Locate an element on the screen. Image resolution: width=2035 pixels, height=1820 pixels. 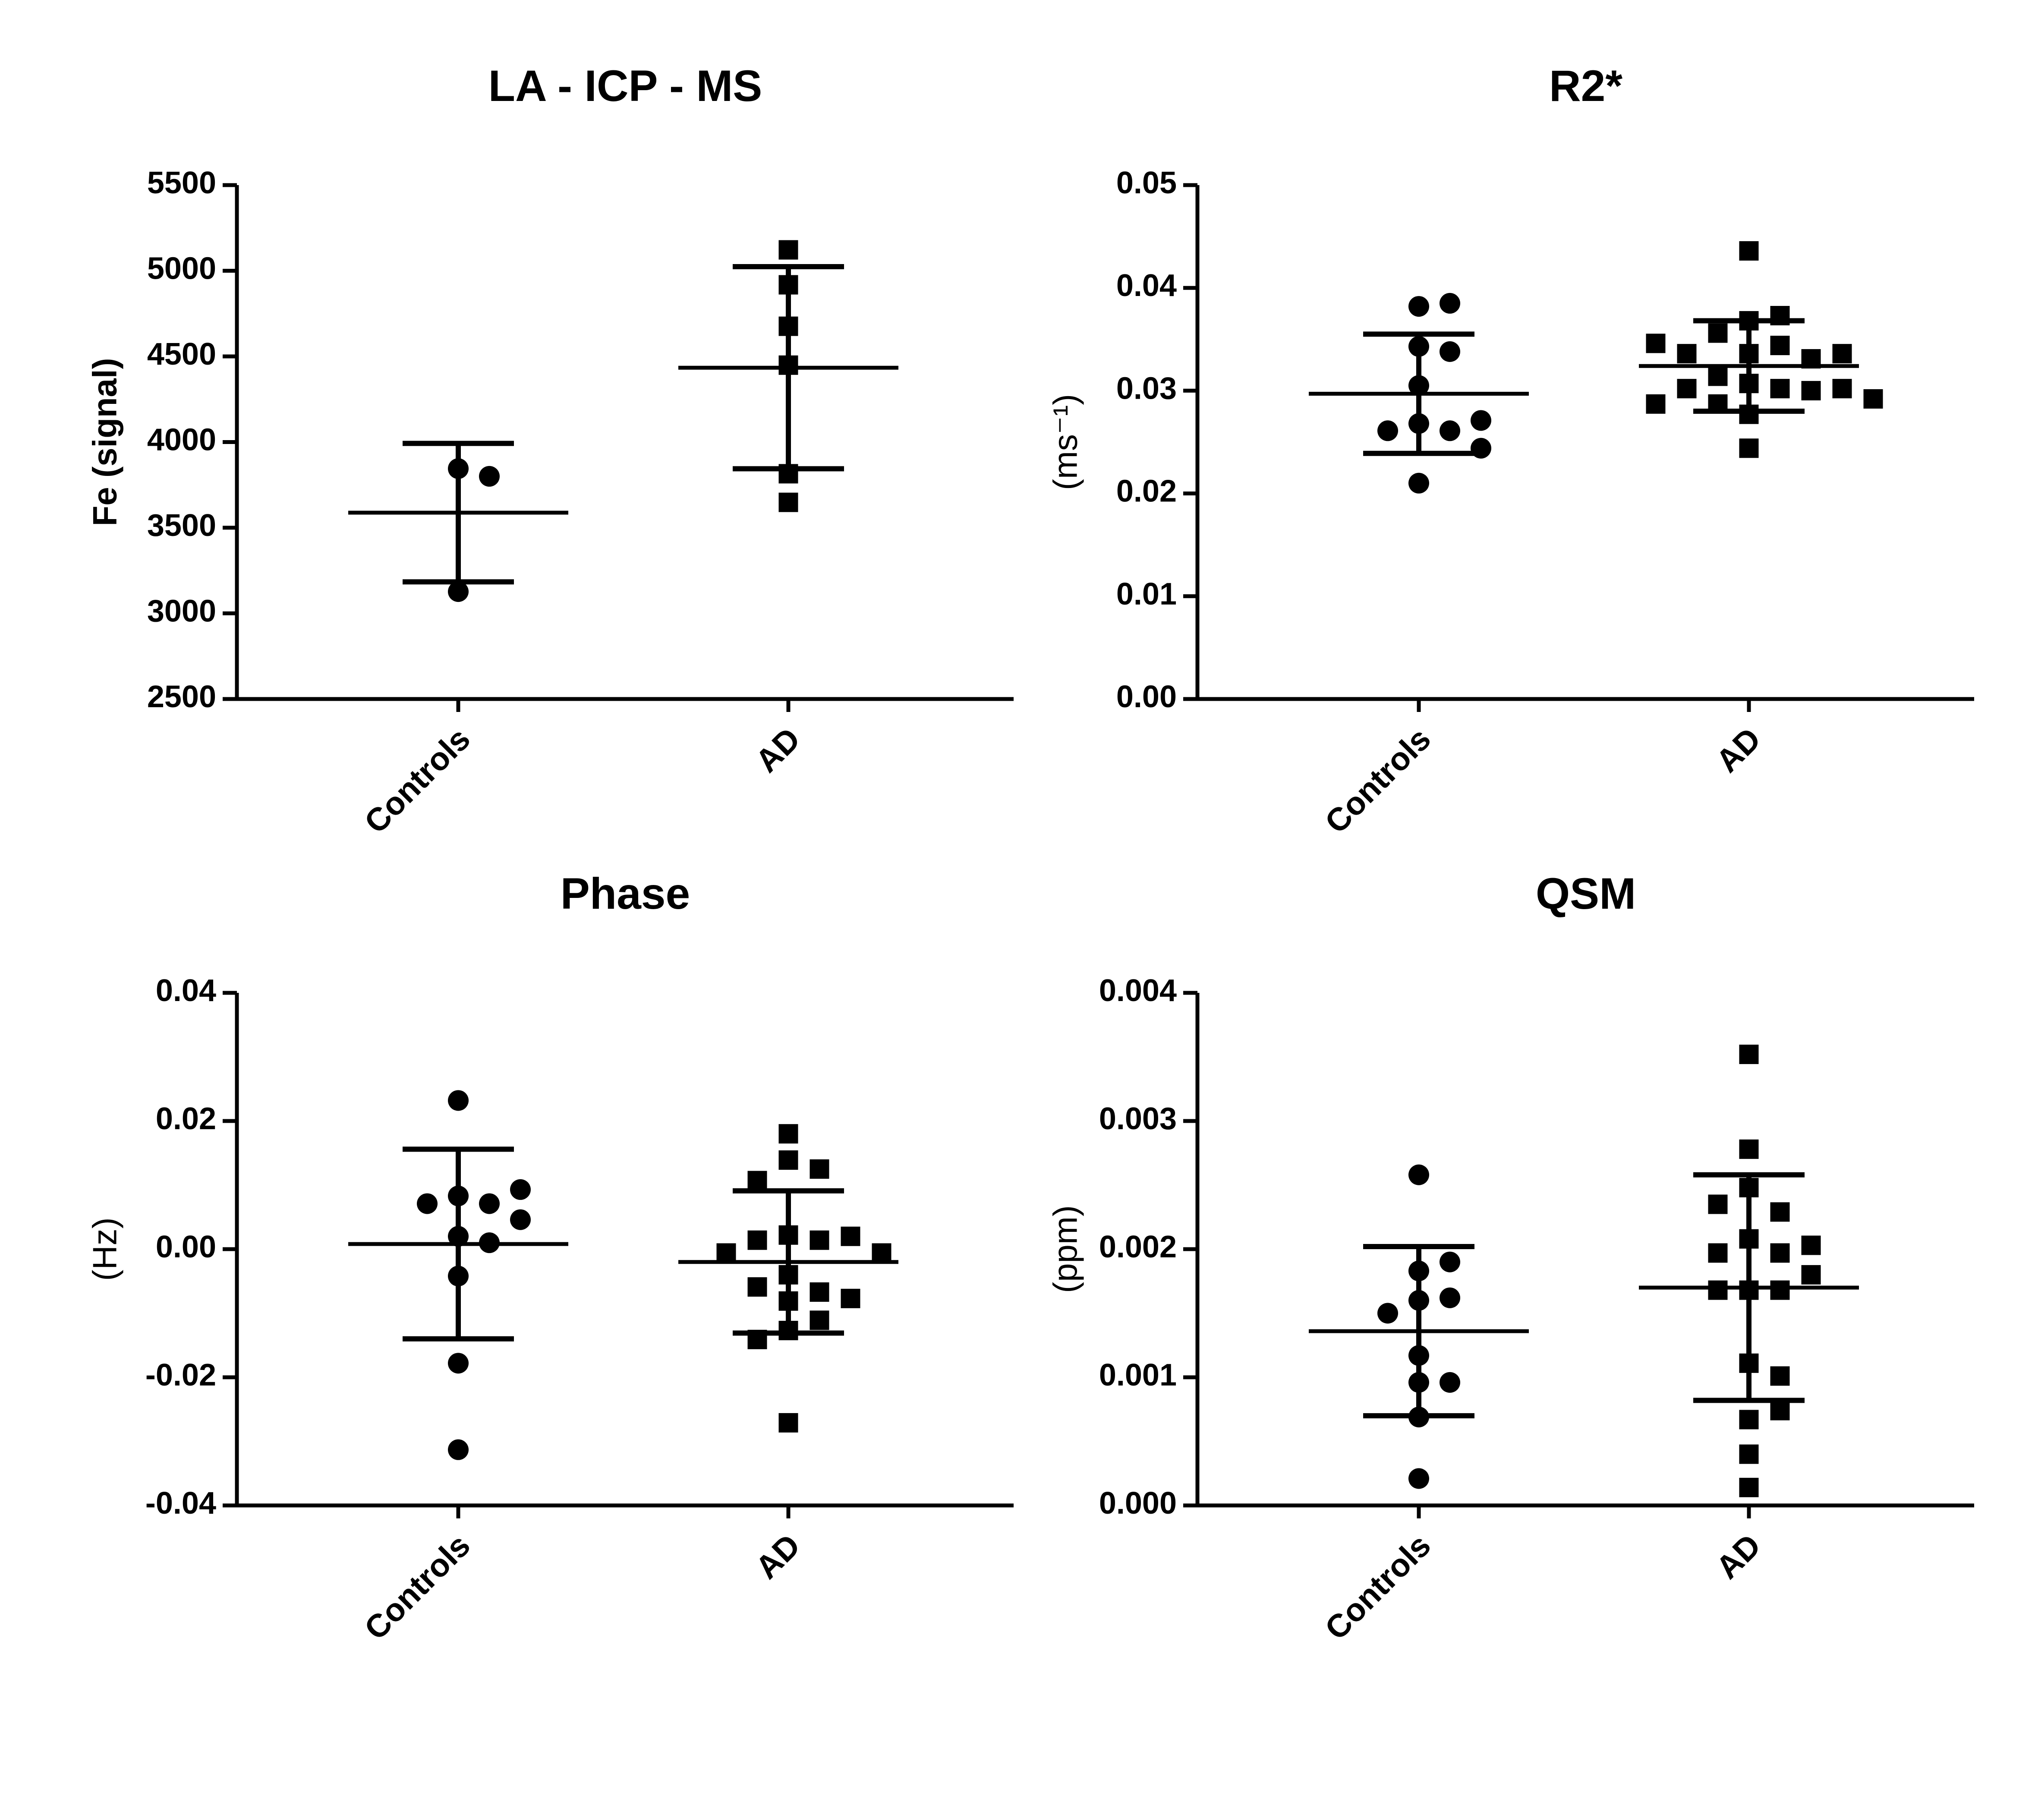
y-axis-label: Fe (signal) is located at coordinates (105, 442).